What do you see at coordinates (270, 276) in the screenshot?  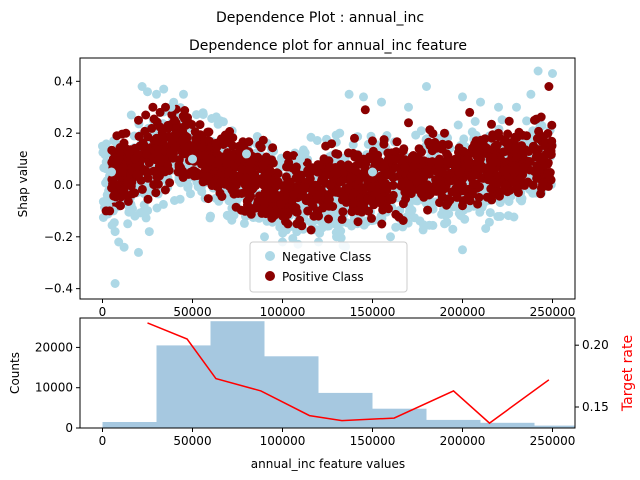 I see `legend-marker-positive` at bounding box center [270, 276].